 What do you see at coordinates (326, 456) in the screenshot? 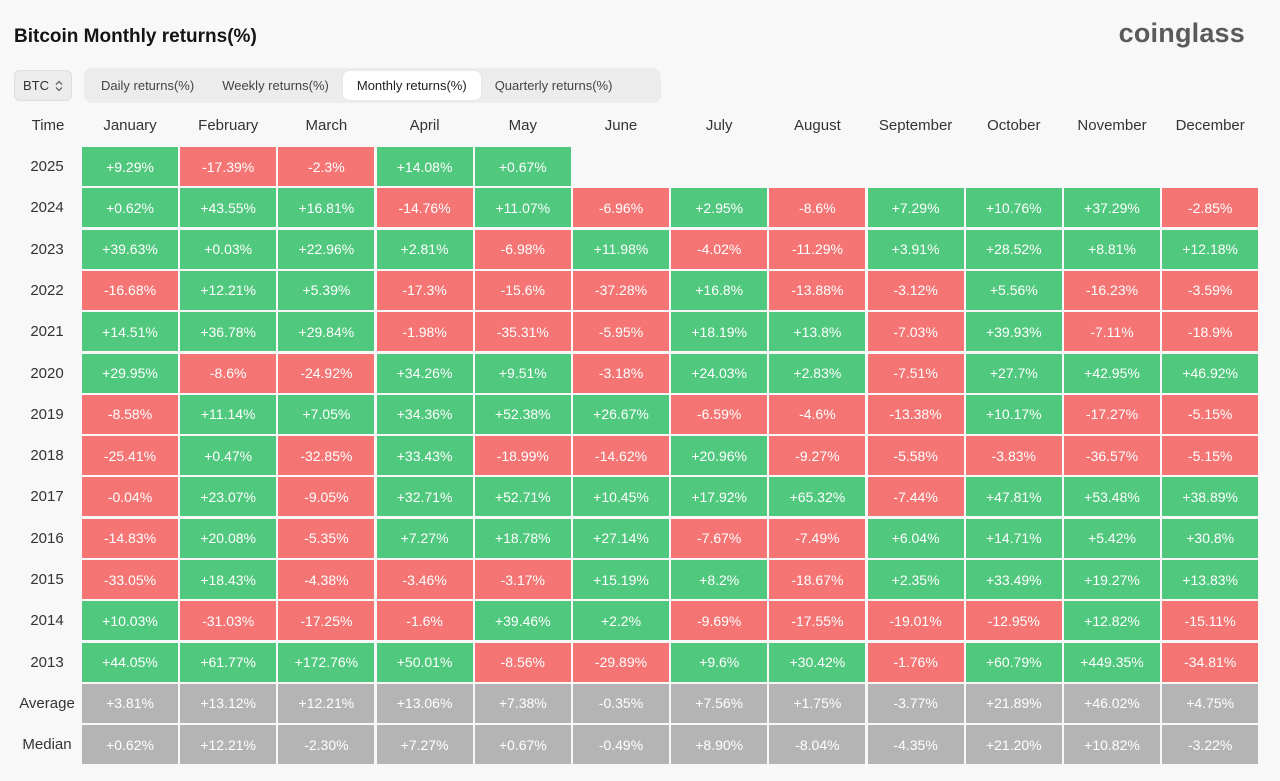
I see `return-cell: -32.85%` at bounding box center [326, 456].